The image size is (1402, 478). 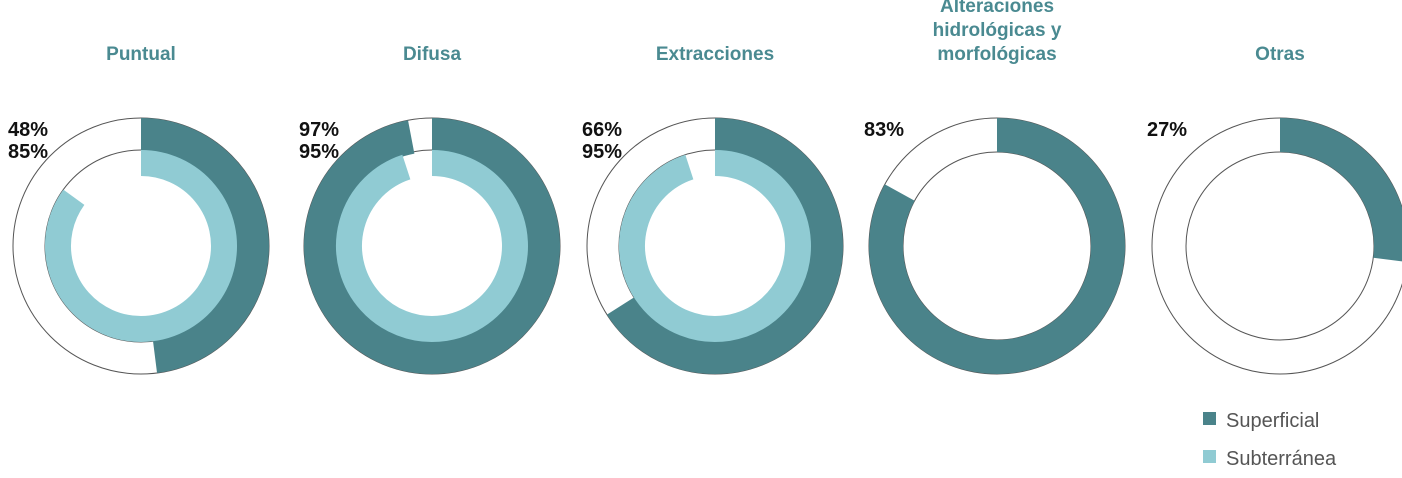 What do you see at coordinates (997, 8) in the screenshot?
I see `chart-title-3-0: Alteraciones` at bounding box center [997, 8].